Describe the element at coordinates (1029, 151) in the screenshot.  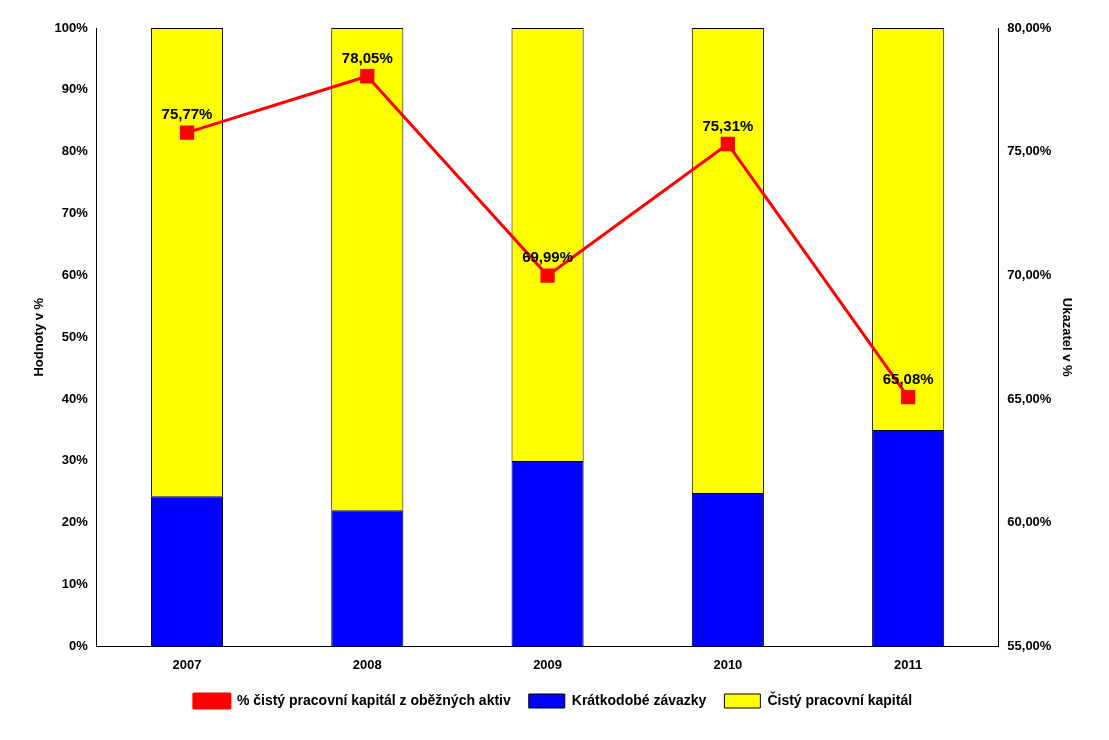
I see `y2-tick-label: 75,00%` at that location.